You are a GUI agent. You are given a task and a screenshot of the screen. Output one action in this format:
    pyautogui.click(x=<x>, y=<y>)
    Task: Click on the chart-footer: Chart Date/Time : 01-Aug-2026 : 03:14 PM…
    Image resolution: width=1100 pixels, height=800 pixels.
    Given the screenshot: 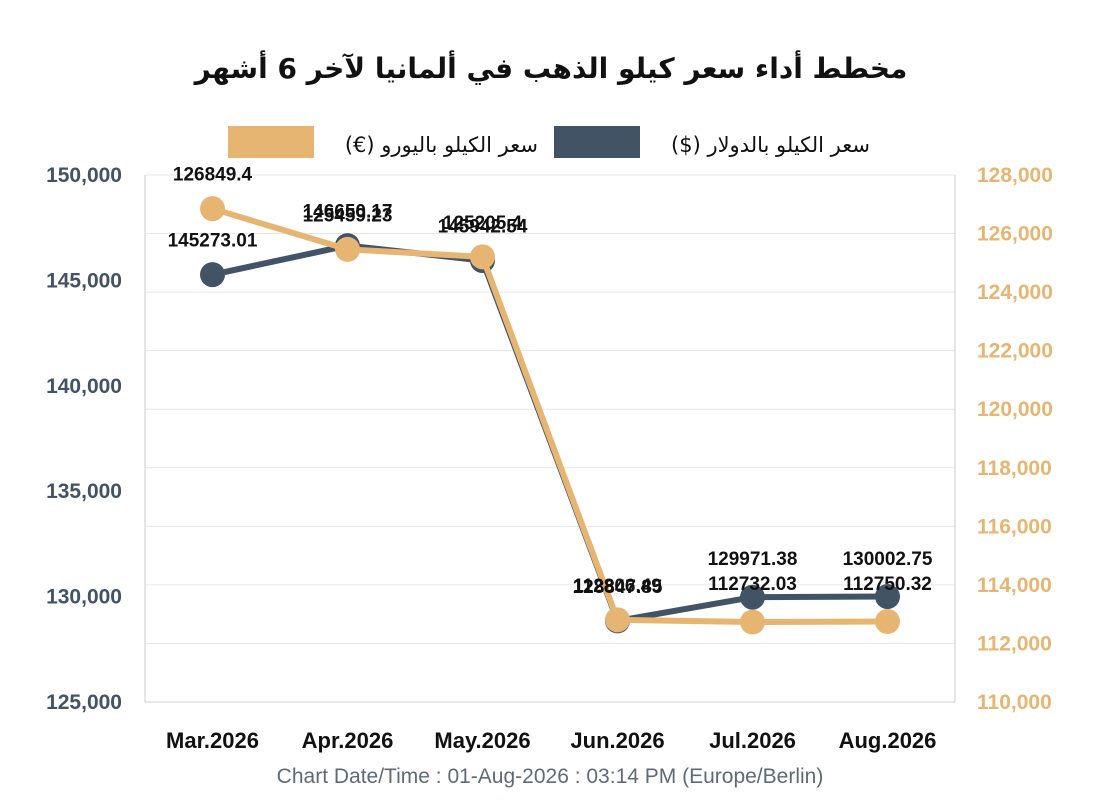 What is the action you would take?
    pyautogui.click(x=550, y=776)
    